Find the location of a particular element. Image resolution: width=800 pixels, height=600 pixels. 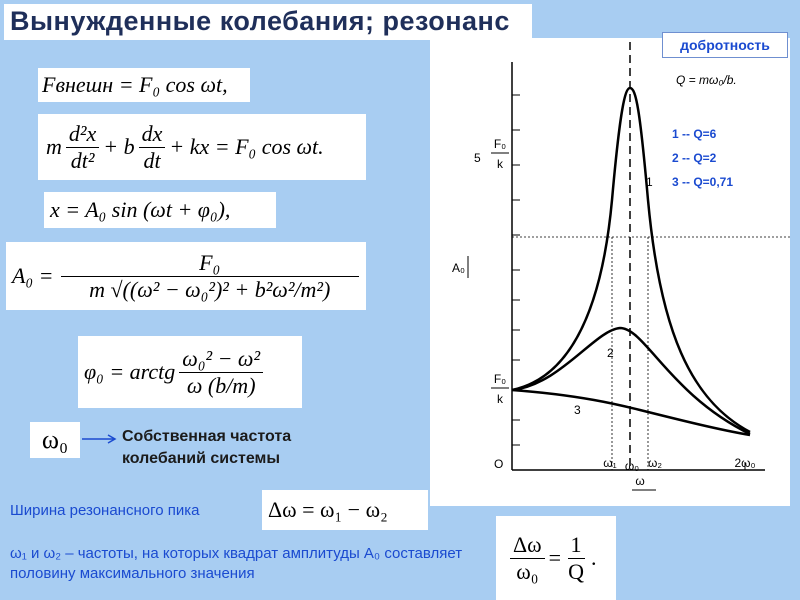

amplitude-lhs: A₀ = is located at coordinates (33, 275).